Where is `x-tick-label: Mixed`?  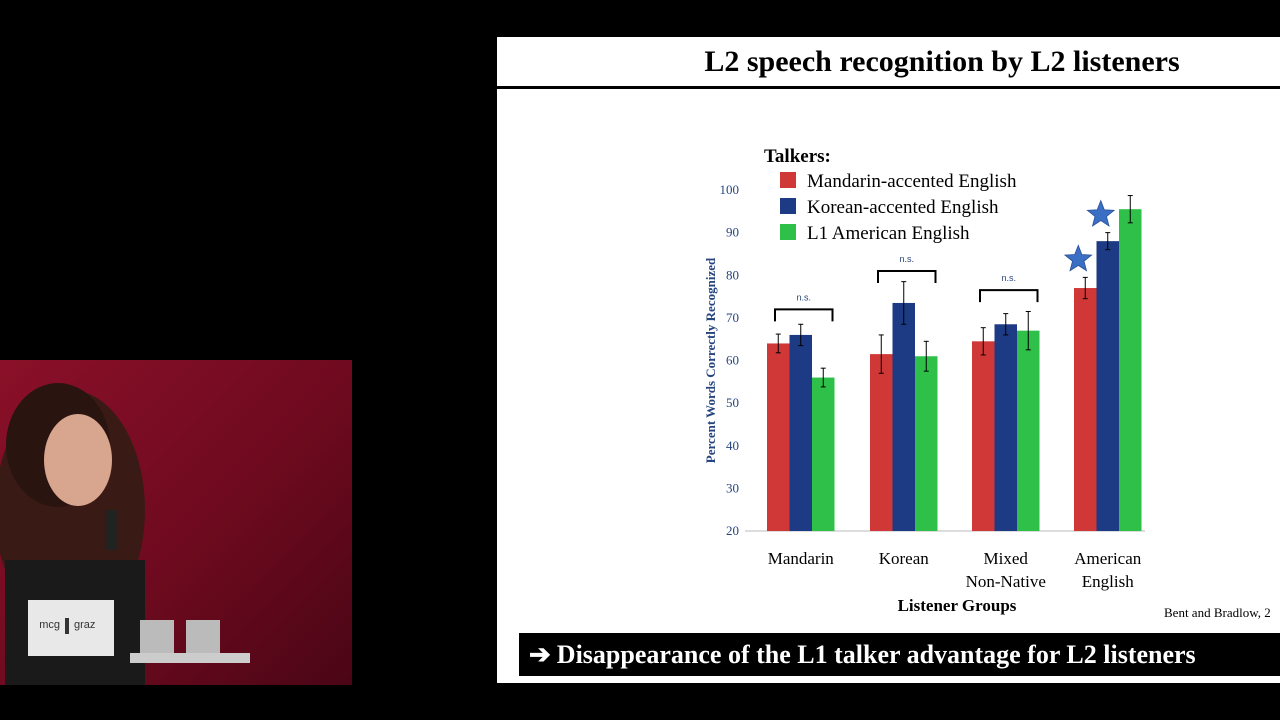 x-tick-label: Mixed is located at coordinates (1006, 558).